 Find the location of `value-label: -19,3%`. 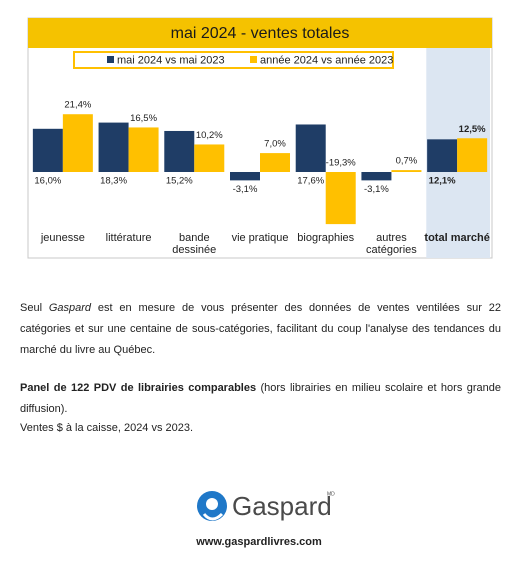

value-label: -19,3% is located at coordinates (341, 163).